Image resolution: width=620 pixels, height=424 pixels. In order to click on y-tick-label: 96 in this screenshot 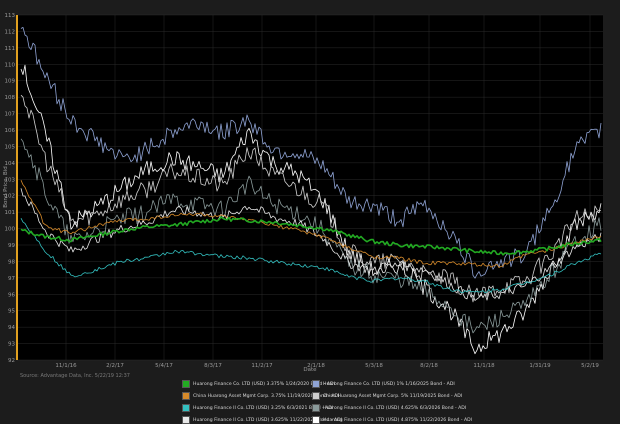, I will do `click(11, 295)`.